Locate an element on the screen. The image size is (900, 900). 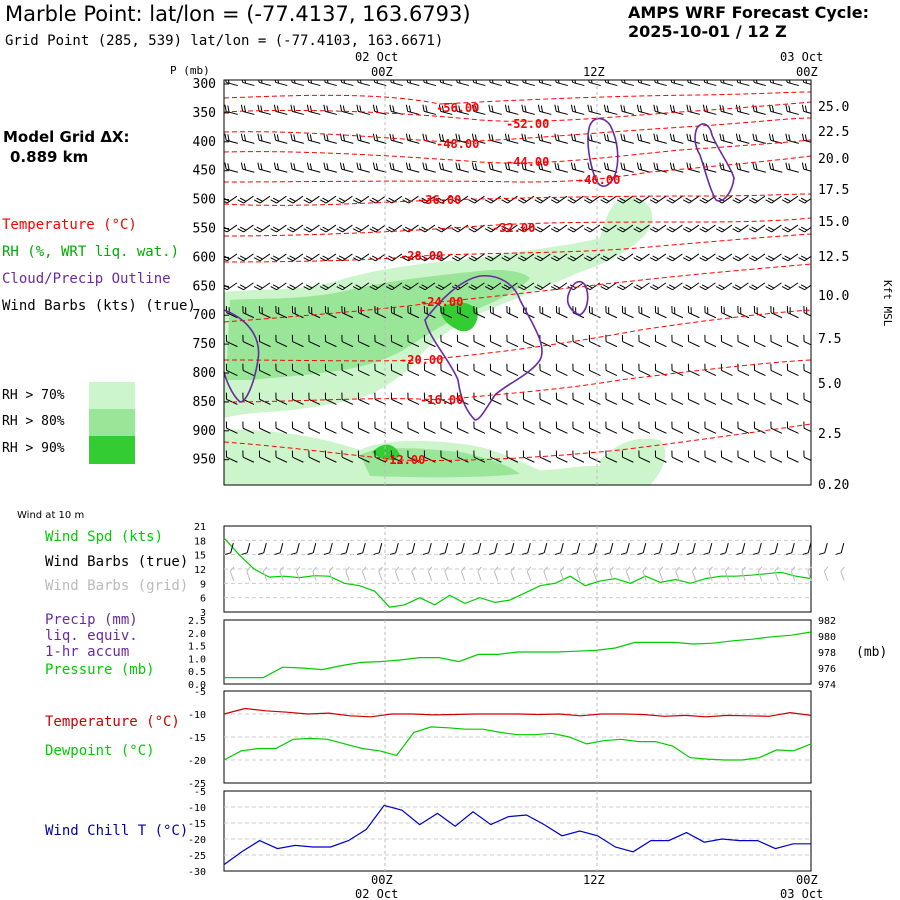
isotherm-label: -16.00 is located at coordinates (441, 400).